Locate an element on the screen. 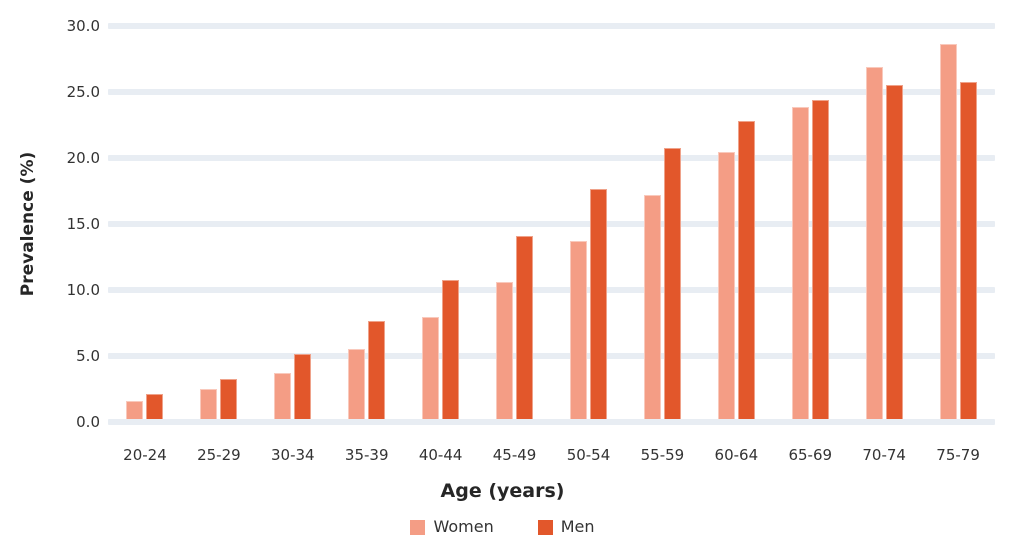  x-tick-label-35-39: 35-39 is located at coordinates (366, 455).